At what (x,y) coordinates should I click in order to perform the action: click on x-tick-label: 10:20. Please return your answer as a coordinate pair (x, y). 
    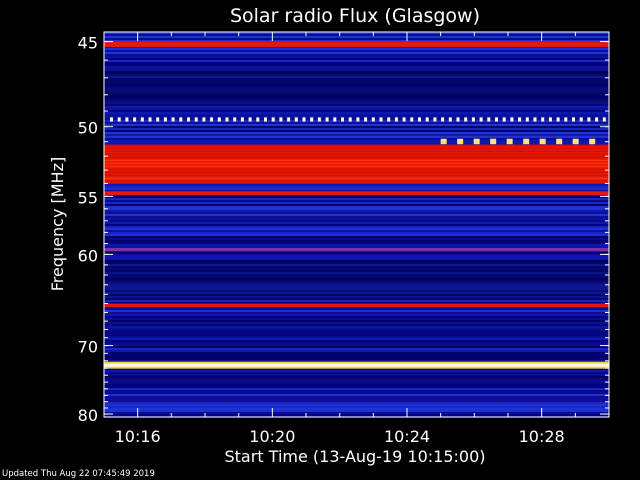
    Looking at the image, I should click on (272, 436).